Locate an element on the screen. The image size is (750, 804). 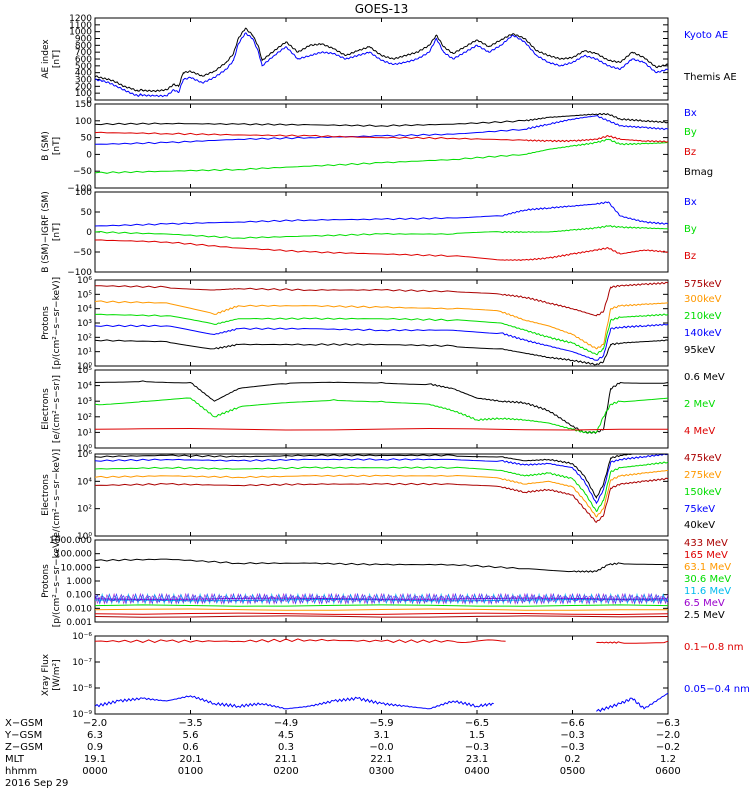
legend-label: By is located at coordinates (690, 229).